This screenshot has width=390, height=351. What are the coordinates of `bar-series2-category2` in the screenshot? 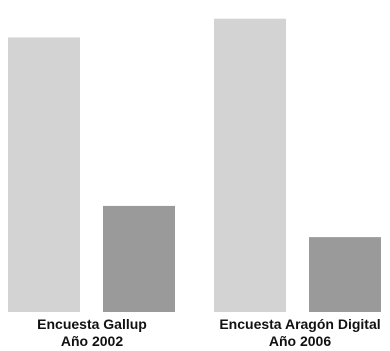 It's located at (345, 274).